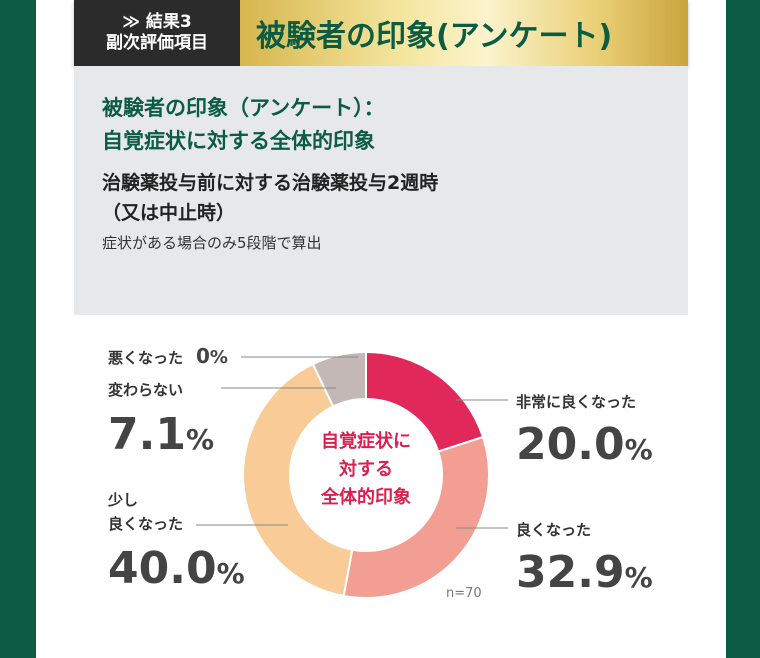 Image resolution: width=760 pixels, height=658 pixels. Describe the element at coordinates (584, 444) in the screenshot. I see `slice-value-0: 20.0%` at that location.